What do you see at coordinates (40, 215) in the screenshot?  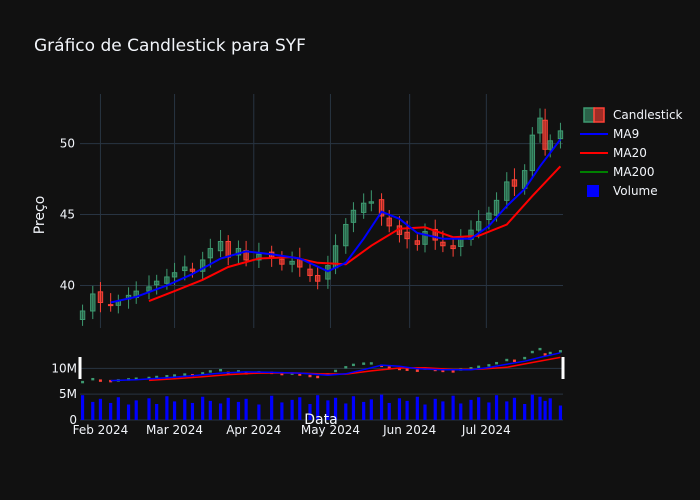 I see `y-axis-title: Preço` at bounding box center [40, 215].